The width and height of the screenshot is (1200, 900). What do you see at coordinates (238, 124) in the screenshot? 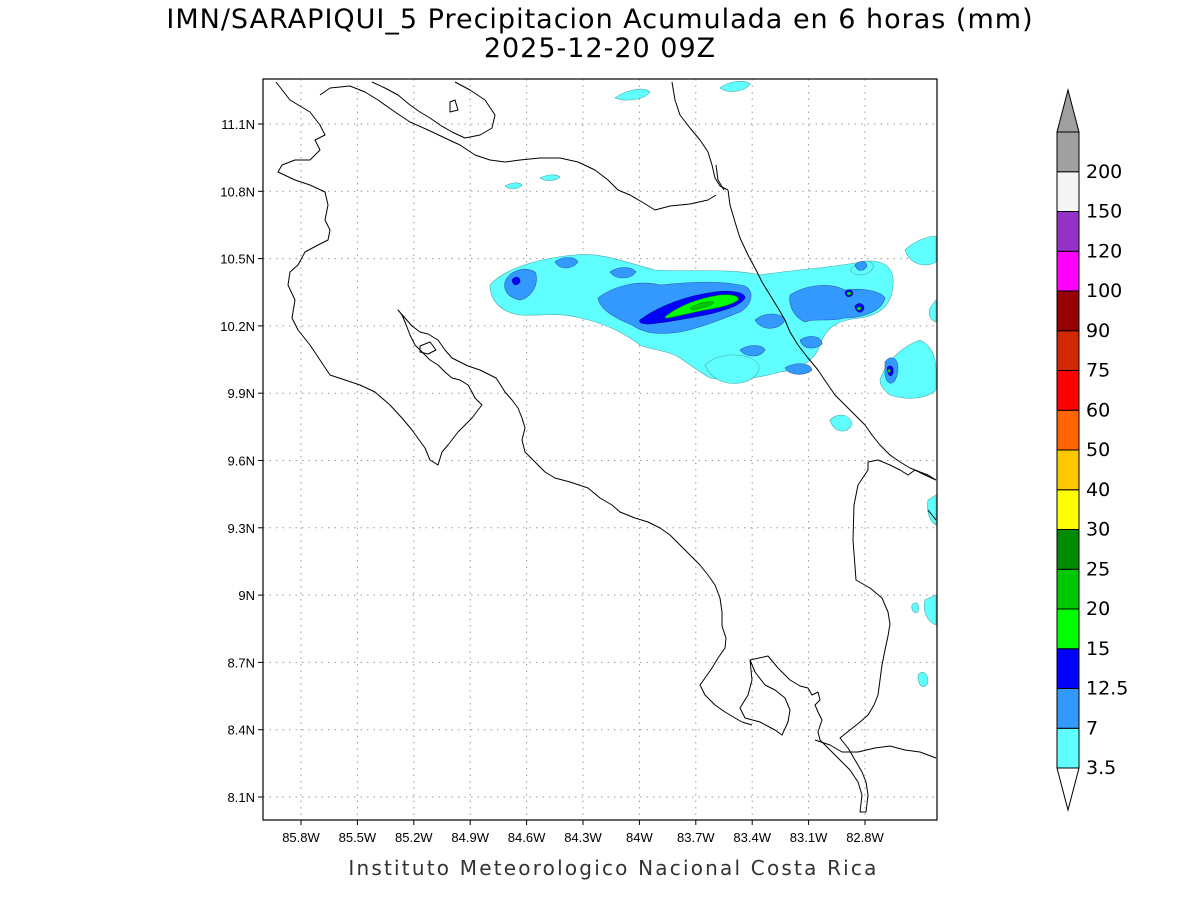
I see `y-tick-label: 11.1N` at bounding box center [238, 124].